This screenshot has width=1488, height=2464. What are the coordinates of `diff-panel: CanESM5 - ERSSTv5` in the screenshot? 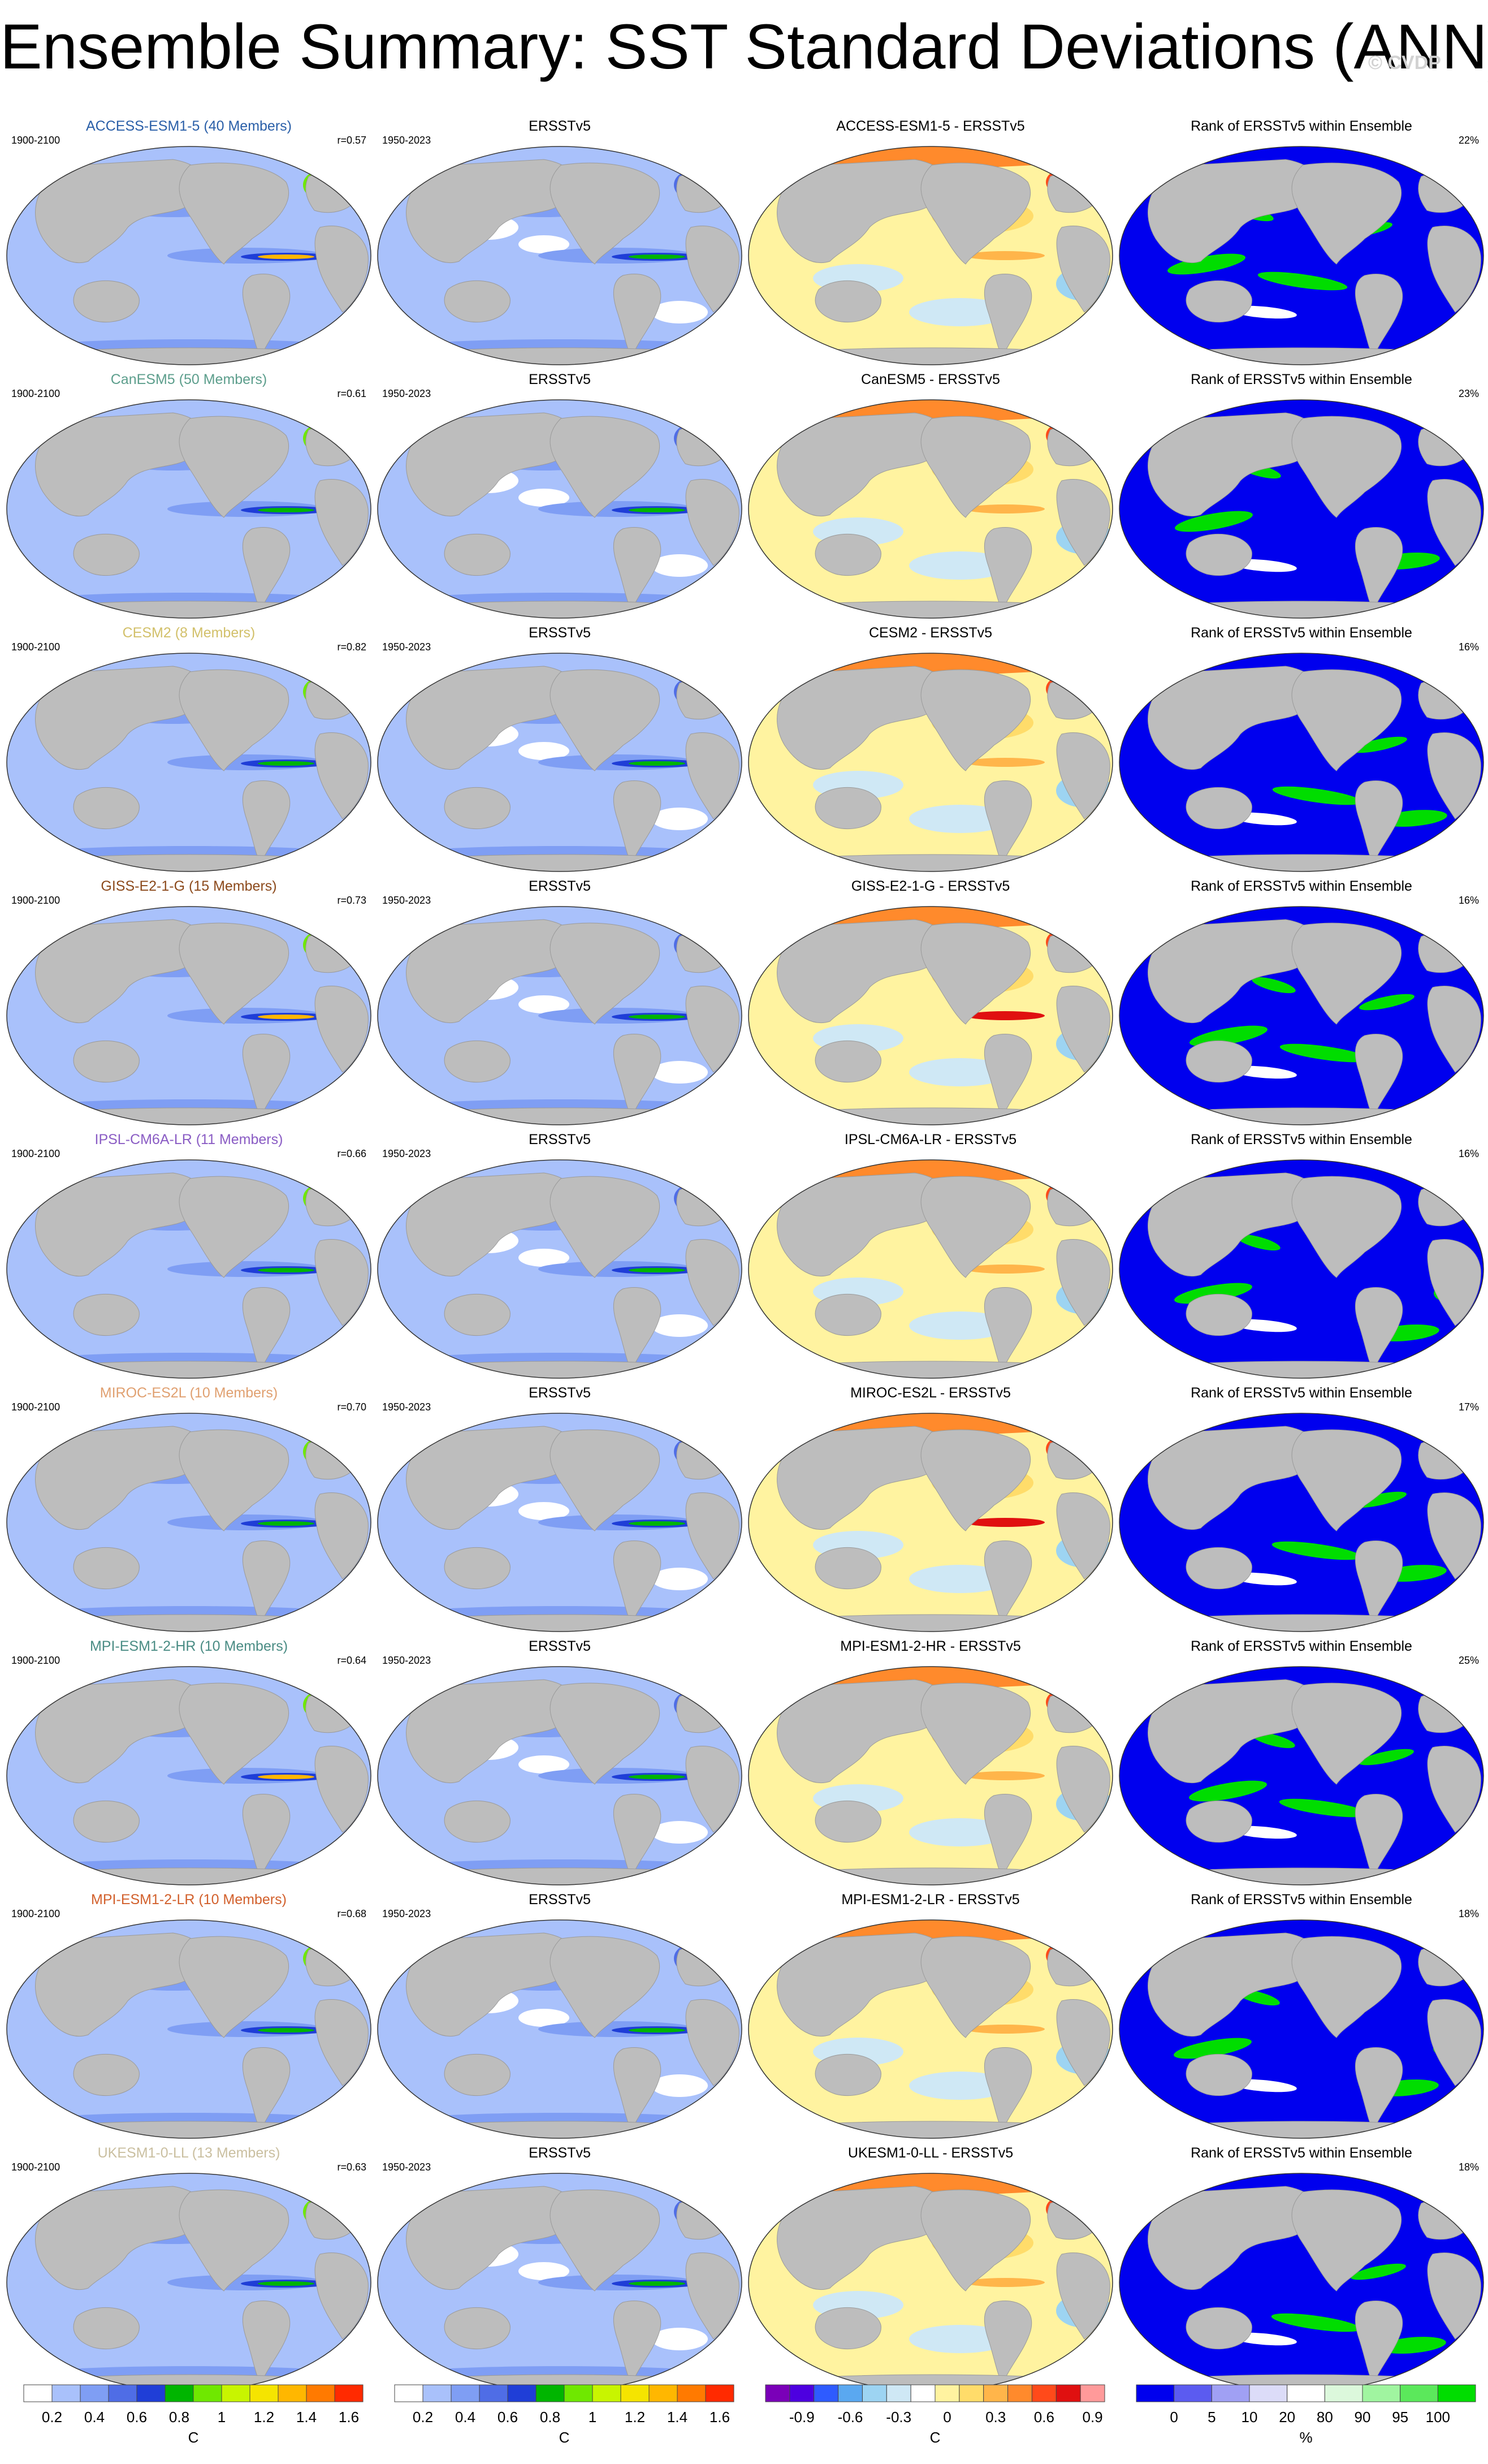 It's located at (930, 498).